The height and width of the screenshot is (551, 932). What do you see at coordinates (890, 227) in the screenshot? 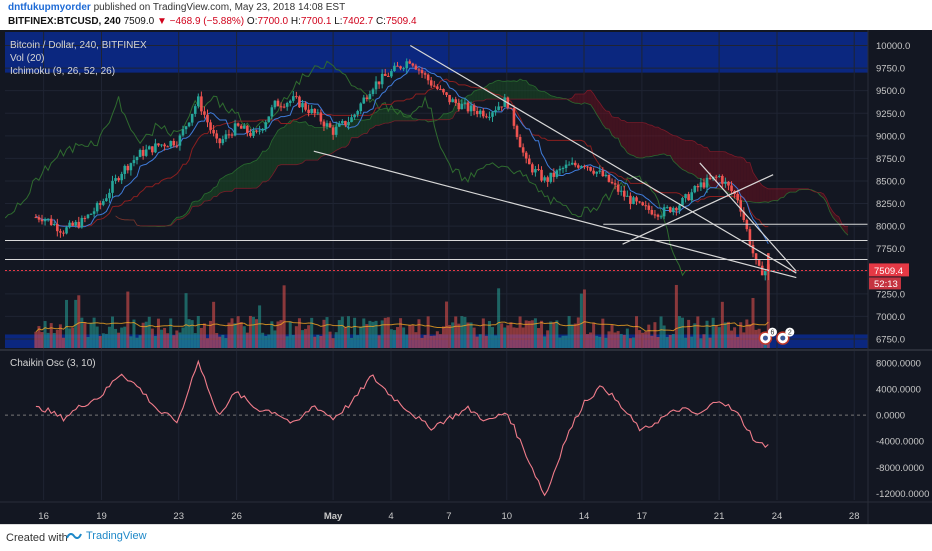
I see `price-tick-label: 8000.0` at bounding box center [890, 227].